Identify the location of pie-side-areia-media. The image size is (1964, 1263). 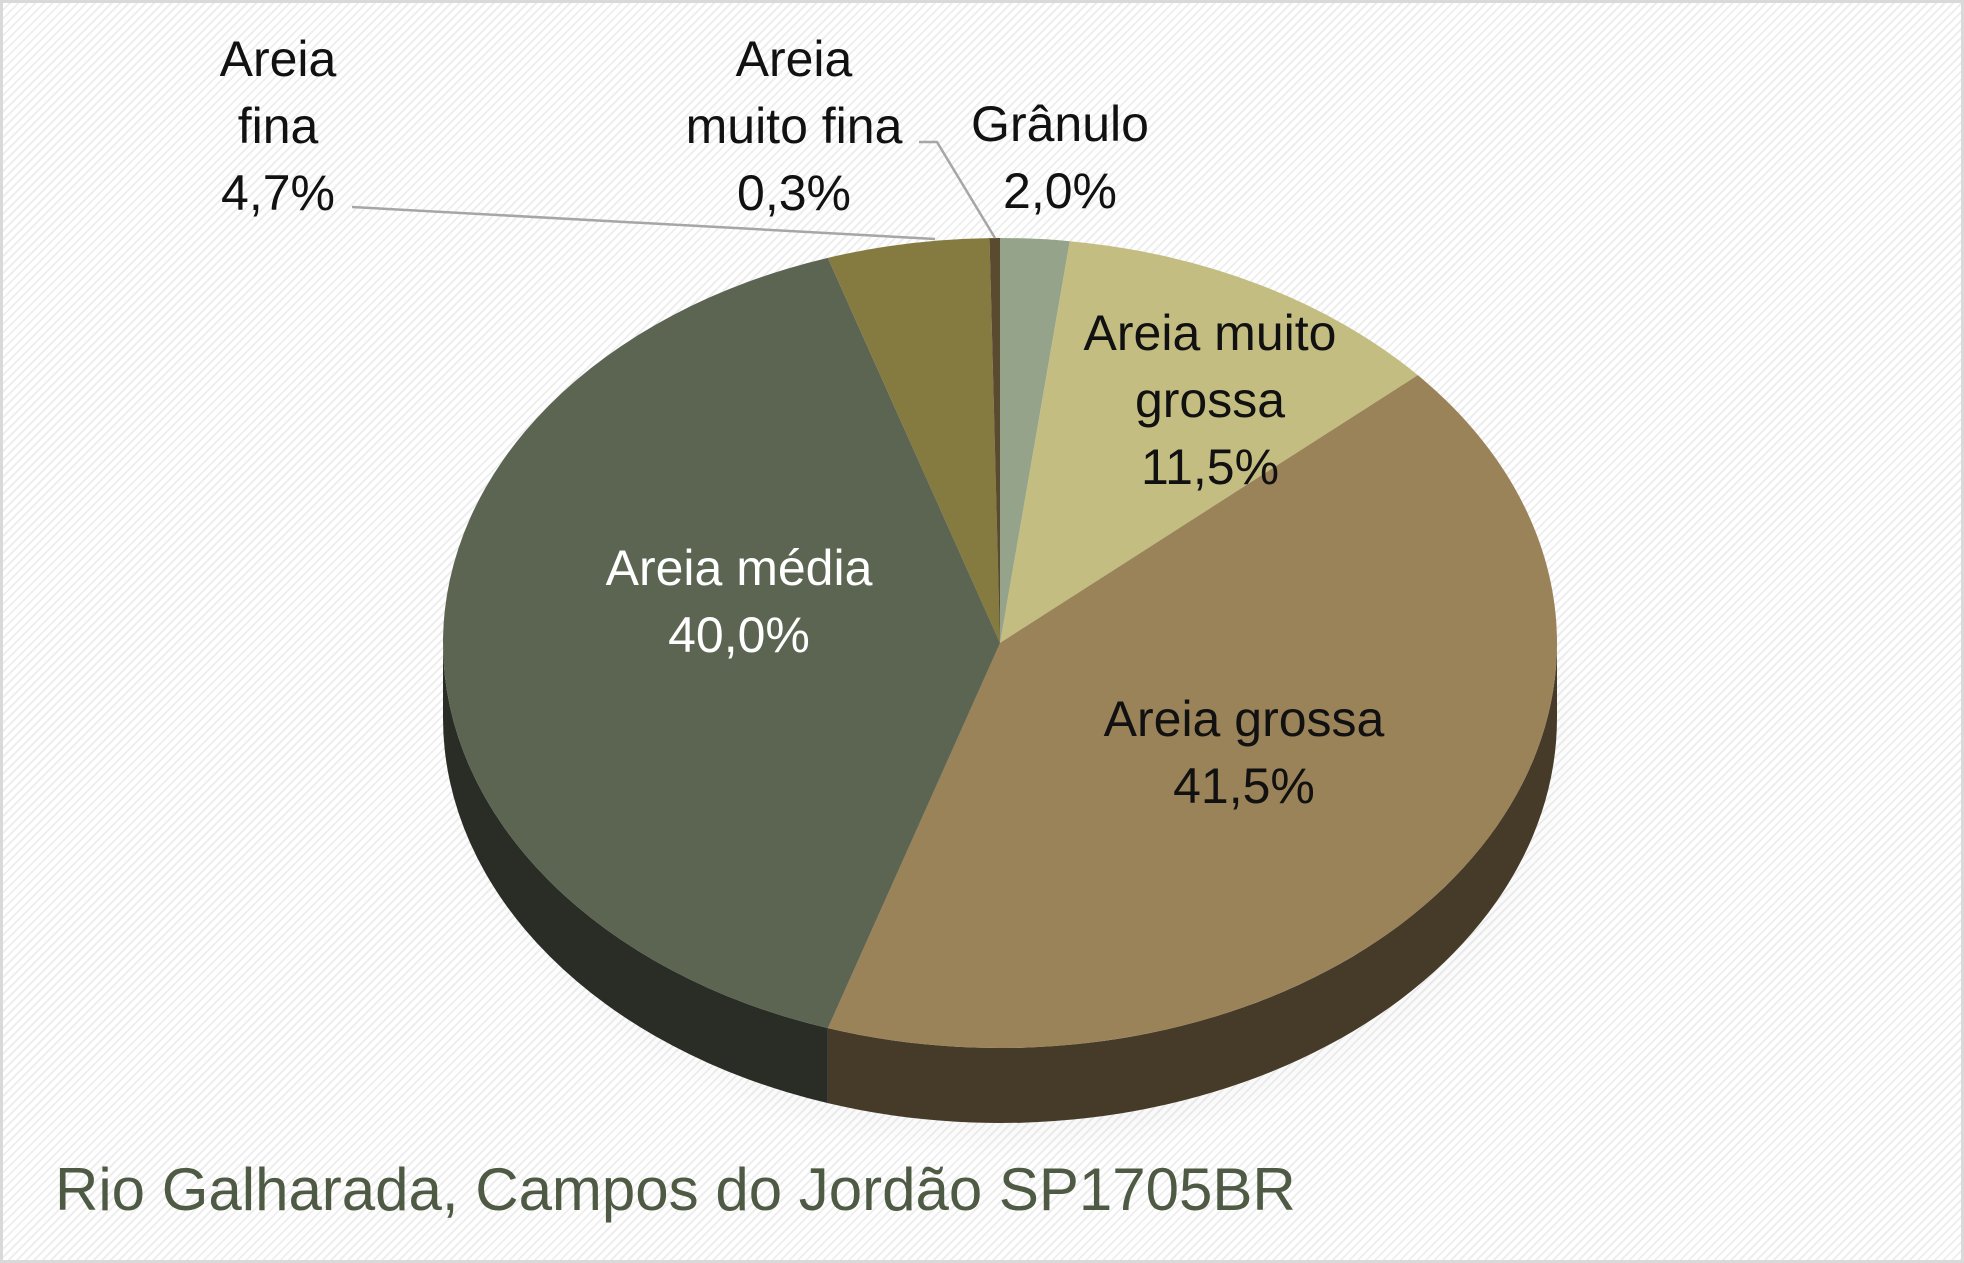
(635, 873).